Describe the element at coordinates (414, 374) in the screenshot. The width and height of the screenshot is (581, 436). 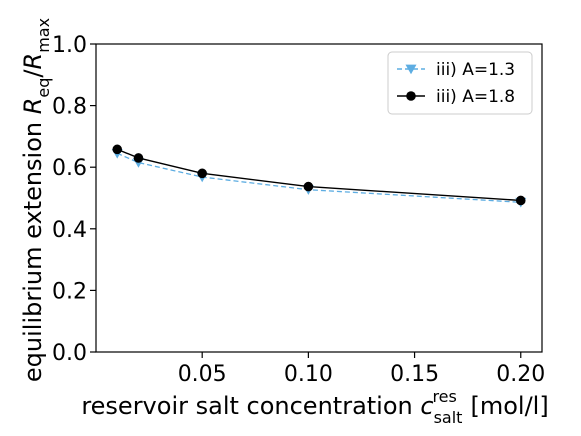
I see `x-tick-label: 0.15` at that location.